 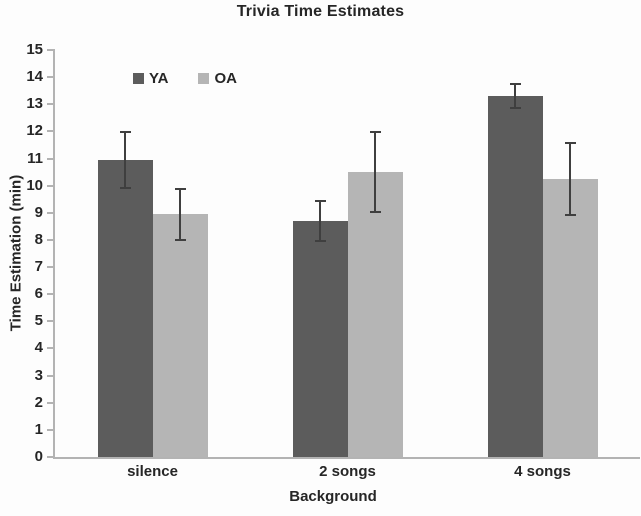 I want to click on y-tick-label: 13, so click(x=34, y=104).